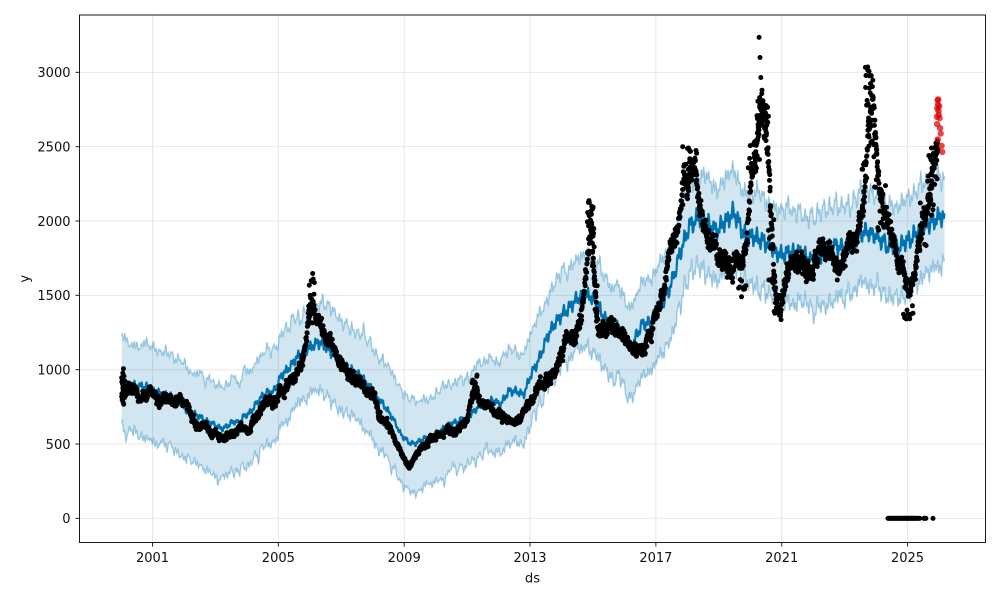  What do you see at coordinates (58, 445) in the screenshot?
I see `y-tick-label-500: 500` at bounding box center [58, 445].